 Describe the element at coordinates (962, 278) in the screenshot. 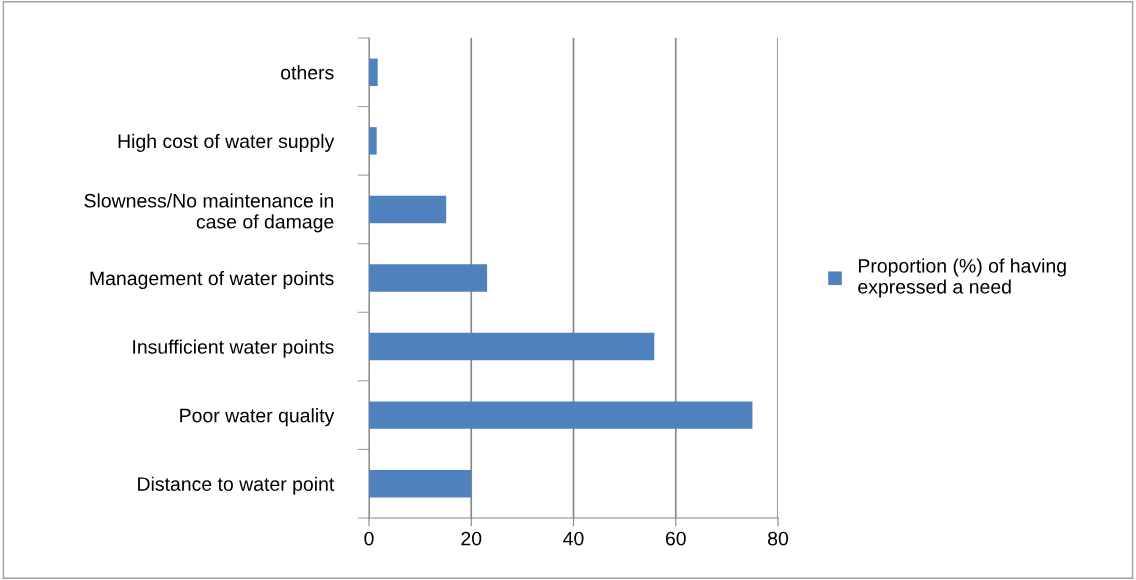

I see `legend-label: Proportion (%) of having expressed a need` at that location.